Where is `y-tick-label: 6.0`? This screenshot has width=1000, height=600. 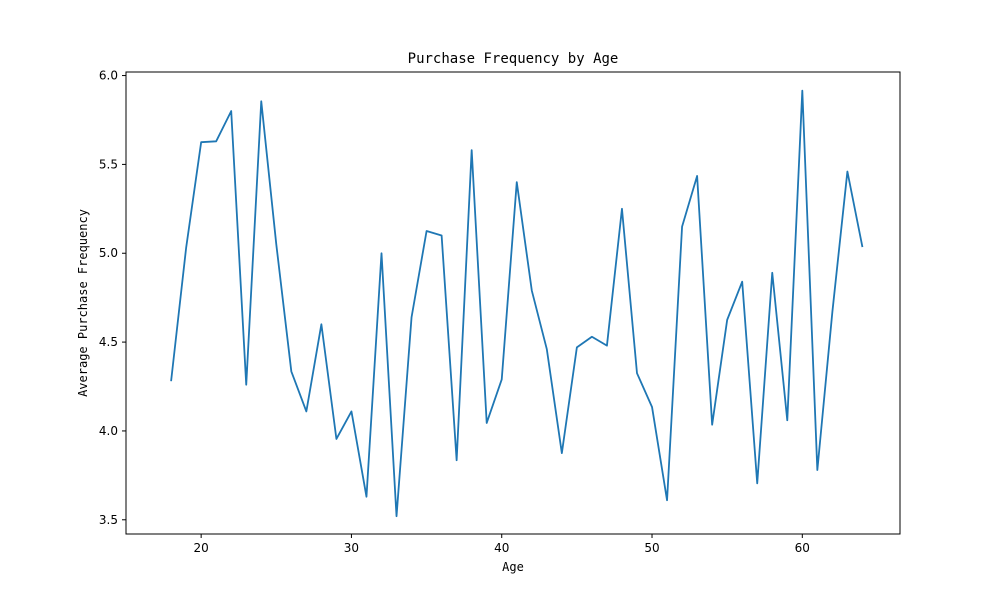
y-tick-label: 6.0 is located at coordinates (108, 76).